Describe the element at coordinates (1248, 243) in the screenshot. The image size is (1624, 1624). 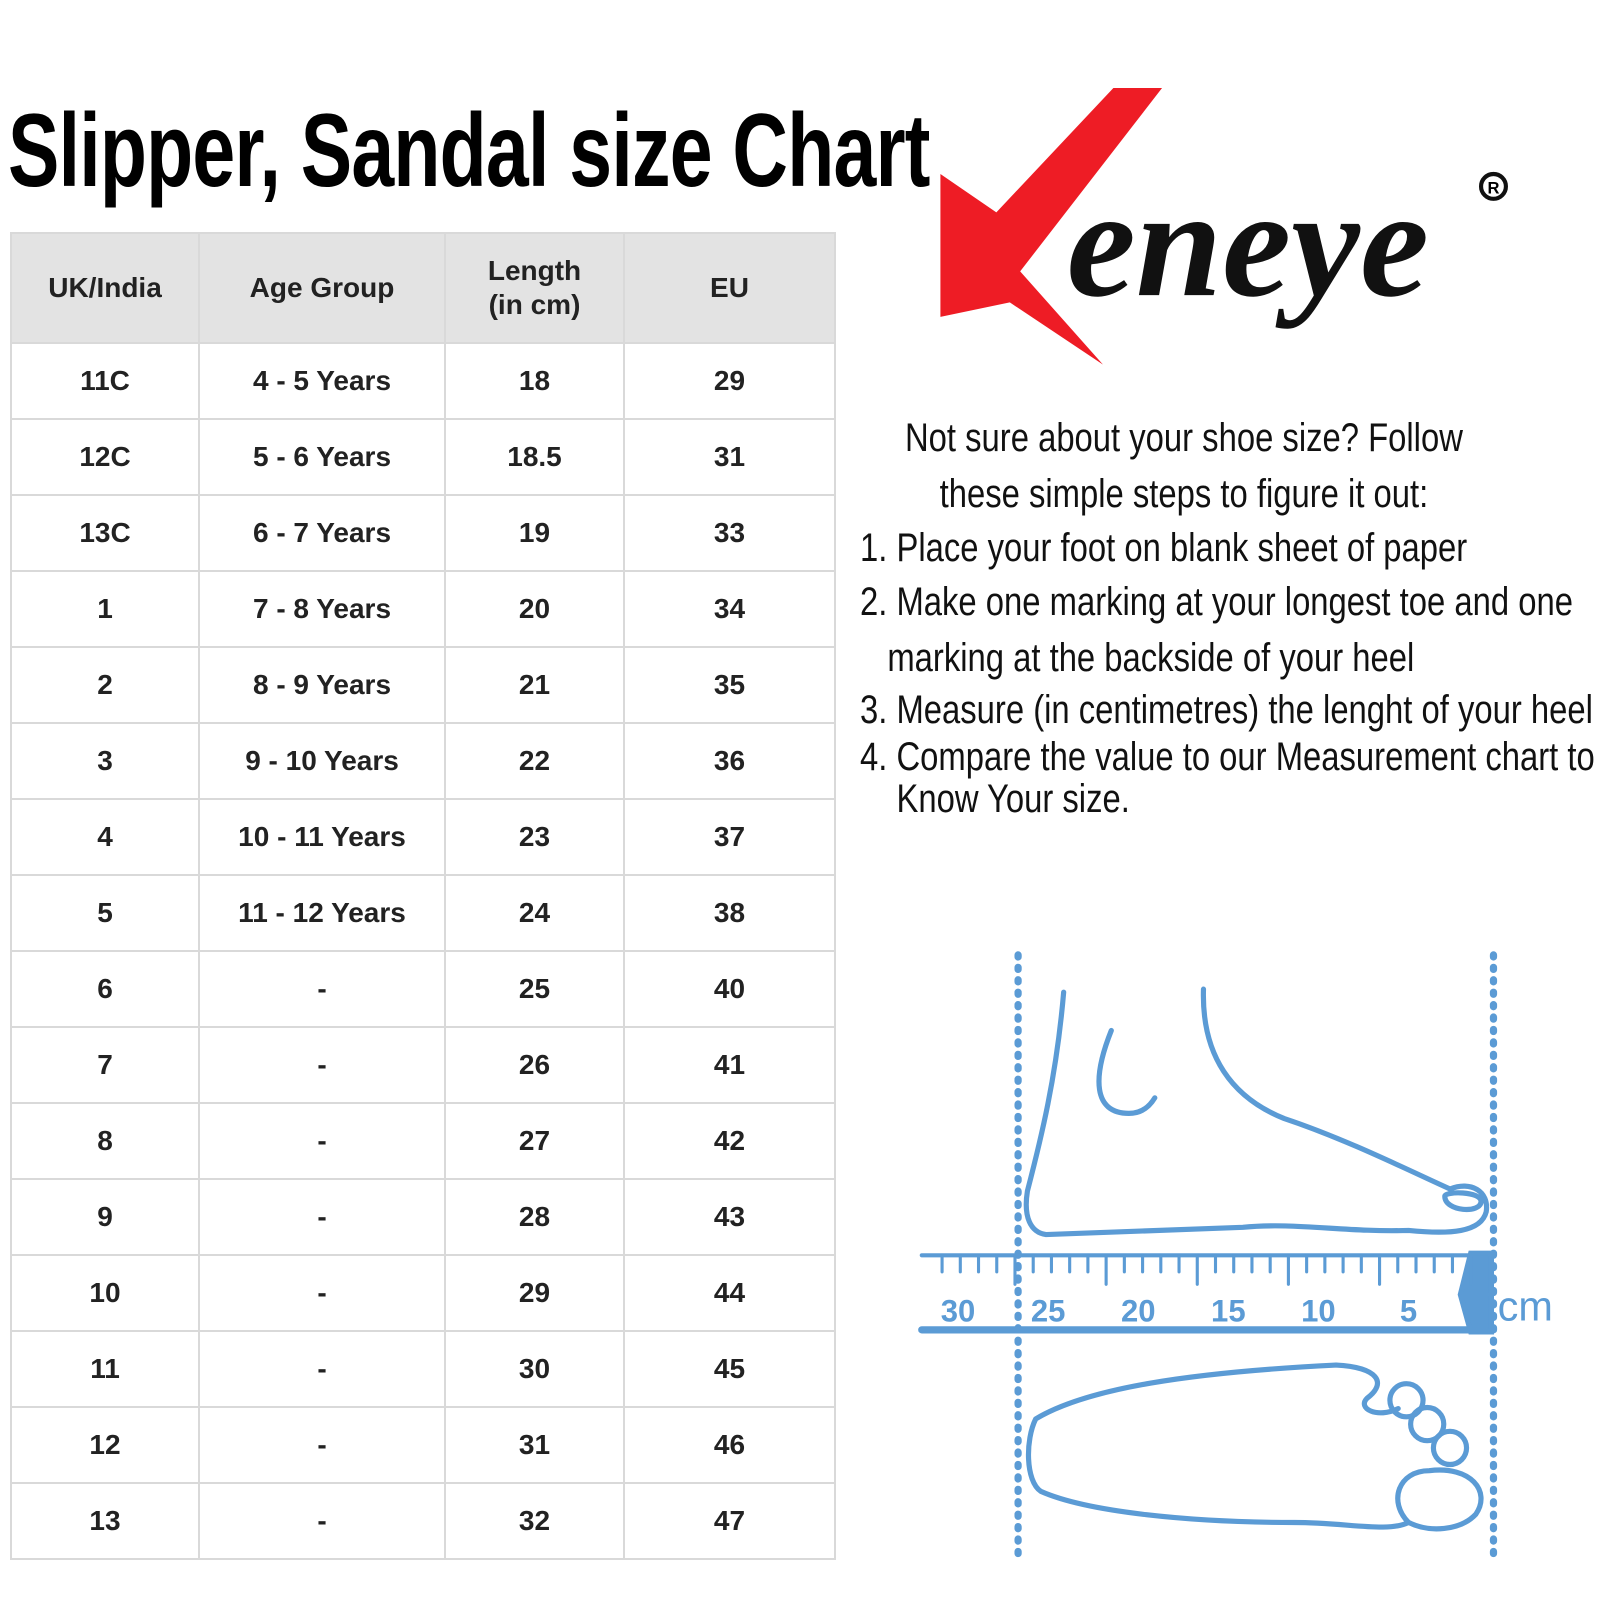
I see `logo-text: eneye` at that location.